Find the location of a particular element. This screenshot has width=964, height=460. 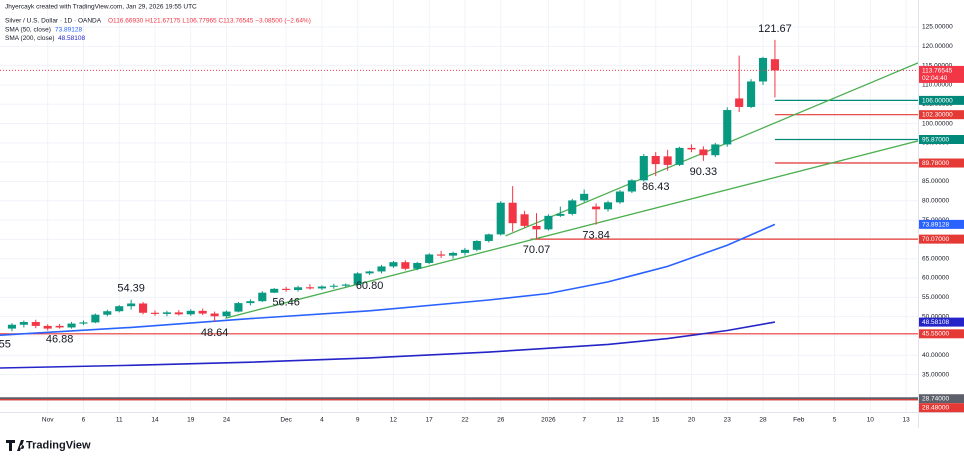

y-tick-label: 120.00000 is located at coordinates (937, 46).